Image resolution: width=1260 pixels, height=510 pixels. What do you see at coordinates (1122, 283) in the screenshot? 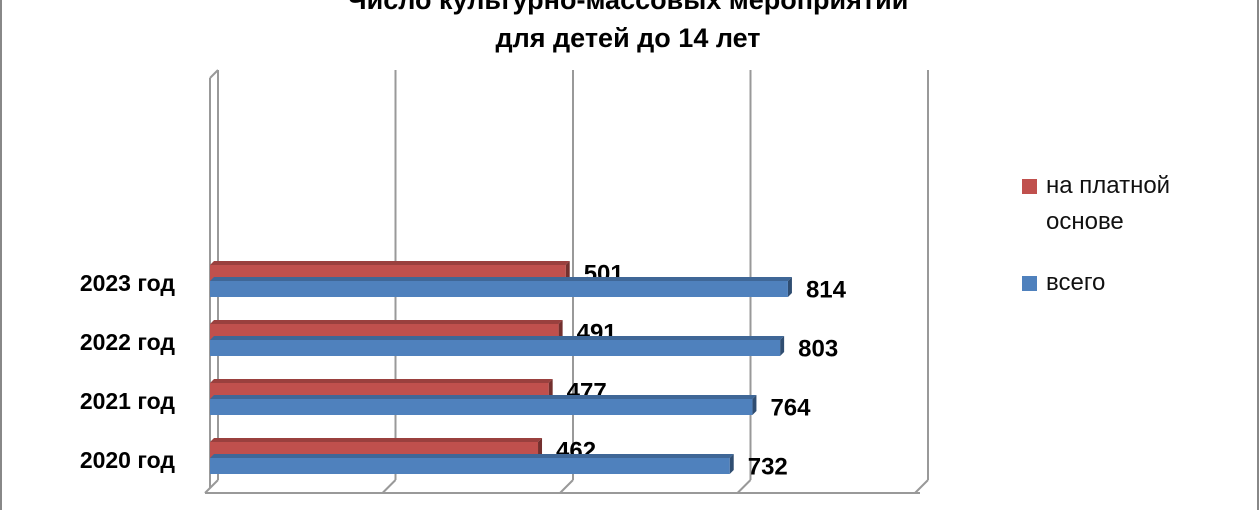
I see `legend-item: всего` at bounding box center [1122, 283].